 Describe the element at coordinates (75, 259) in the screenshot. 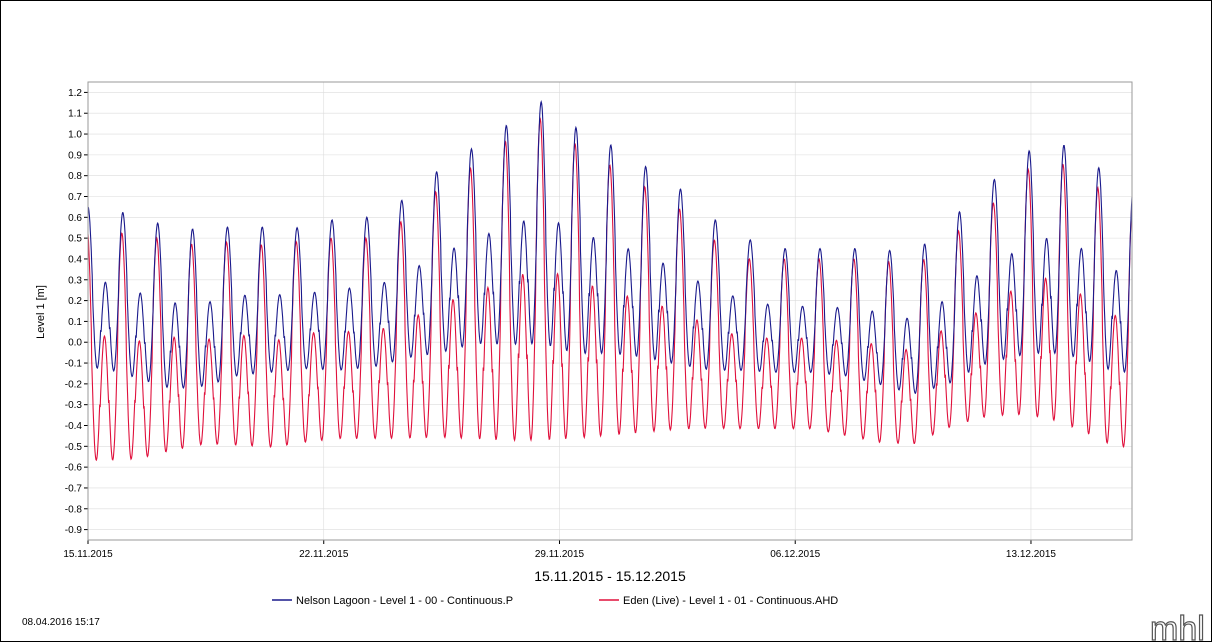

I see `y-tick-label: 0.4` at that location.